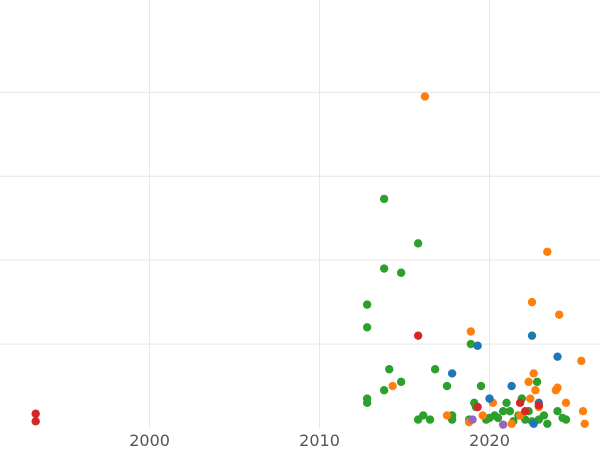 The height and width of the screenshot is (450, 600). Describe the element at coordinates (489, 440) in the screenshot. I see `x-tick-label: 2020` at that location.